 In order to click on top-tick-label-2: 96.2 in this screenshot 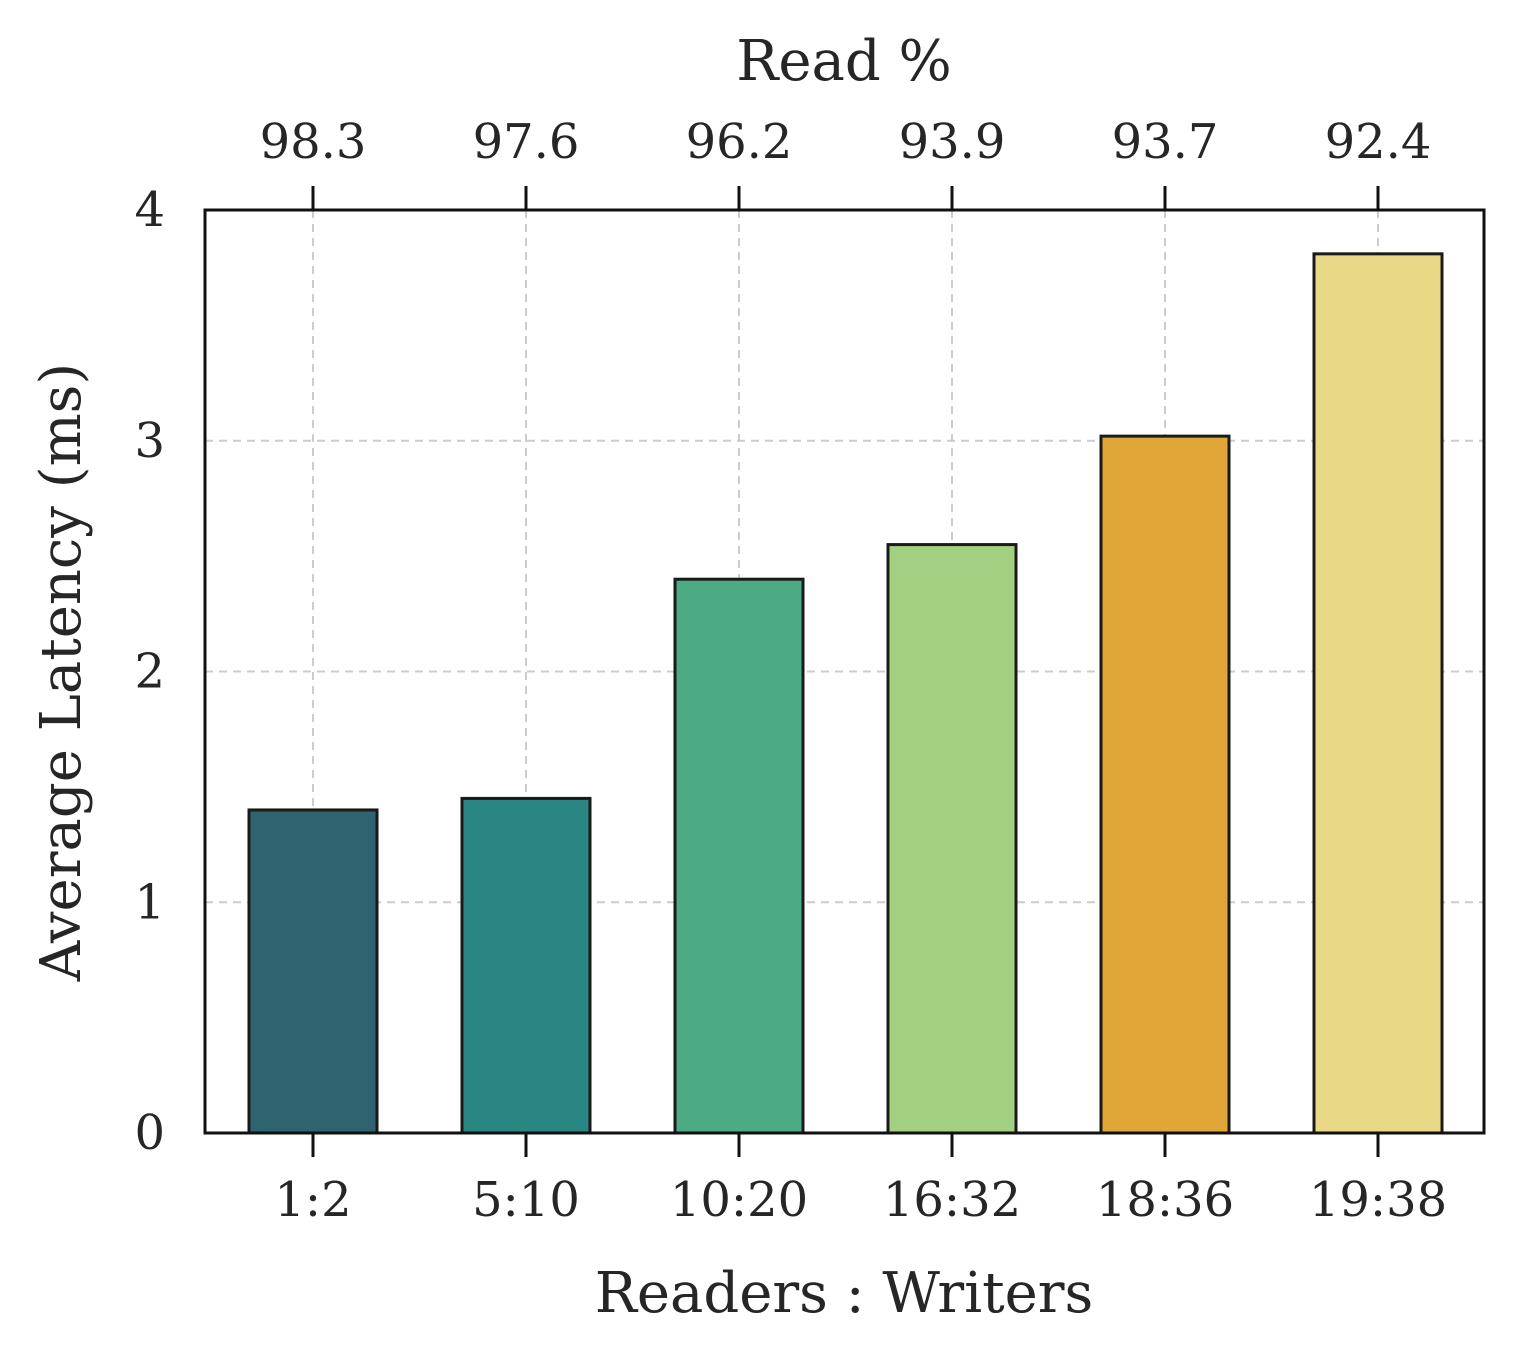, I will do `click(739, 142)`.